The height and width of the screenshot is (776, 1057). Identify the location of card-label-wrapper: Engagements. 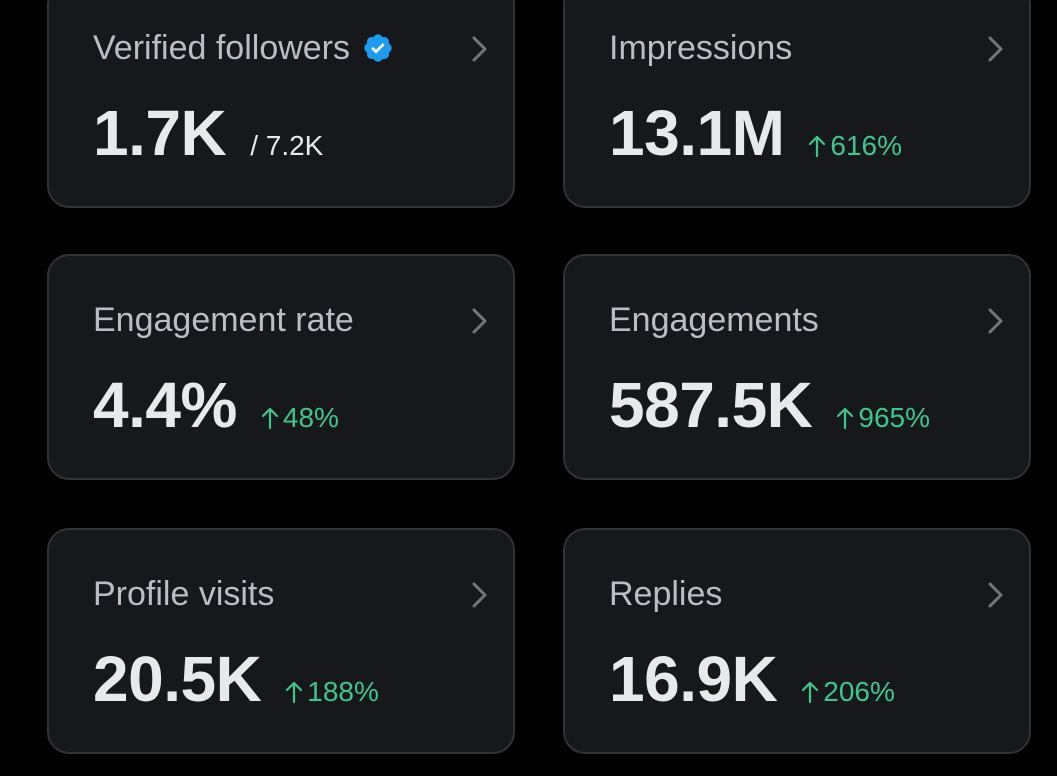
(714, 320).